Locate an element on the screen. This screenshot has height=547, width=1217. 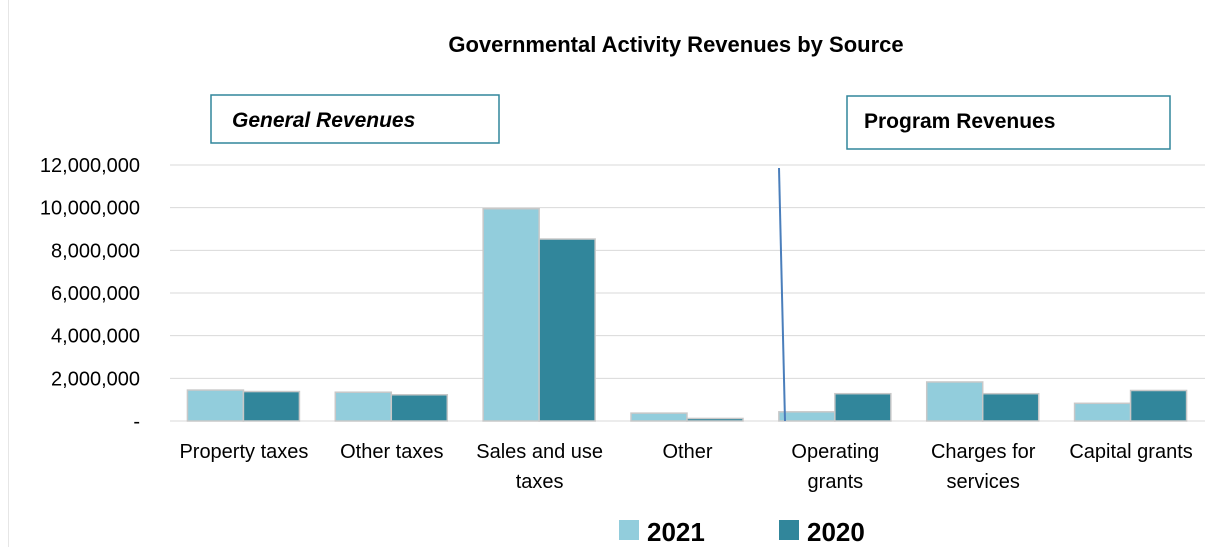
x-category-label: Other taxes is located at coordinates (391, 452).